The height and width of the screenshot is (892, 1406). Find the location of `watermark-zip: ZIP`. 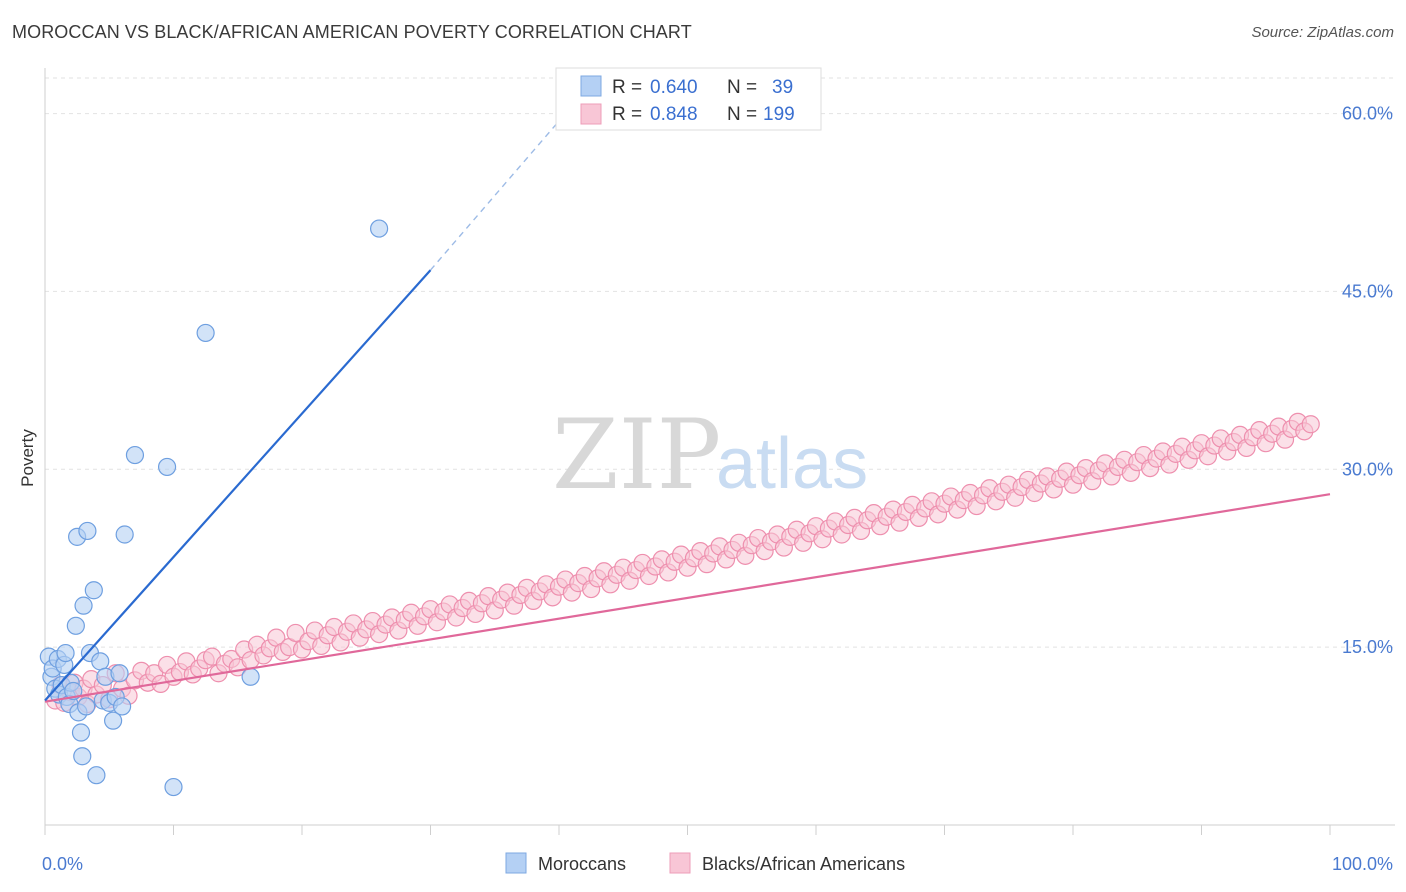

watermark-zip: ZIP is located at coordinates (636, 455).